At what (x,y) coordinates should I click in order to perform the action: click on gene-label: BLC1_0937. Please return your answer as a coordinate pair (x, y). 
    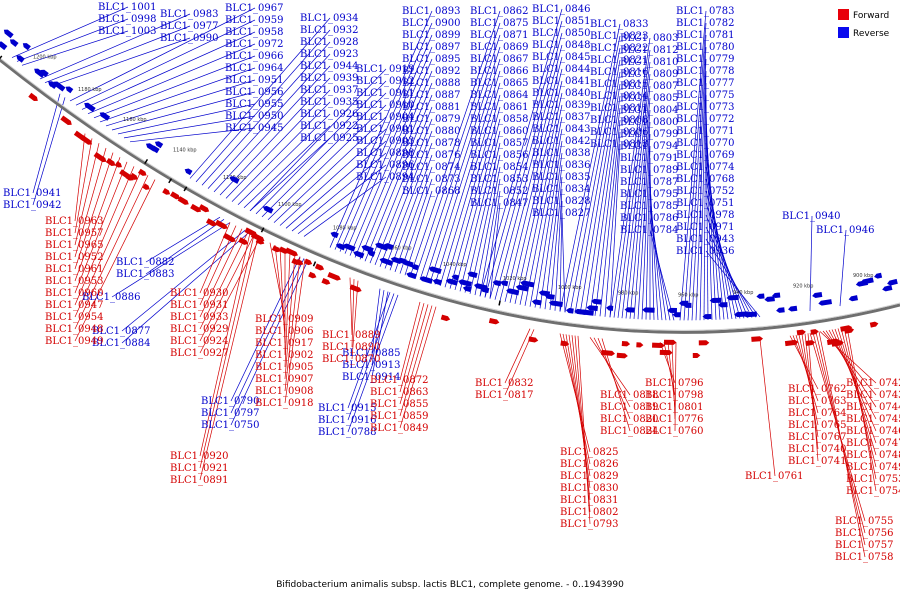
    Looking at the image, I should click on (329, 90).